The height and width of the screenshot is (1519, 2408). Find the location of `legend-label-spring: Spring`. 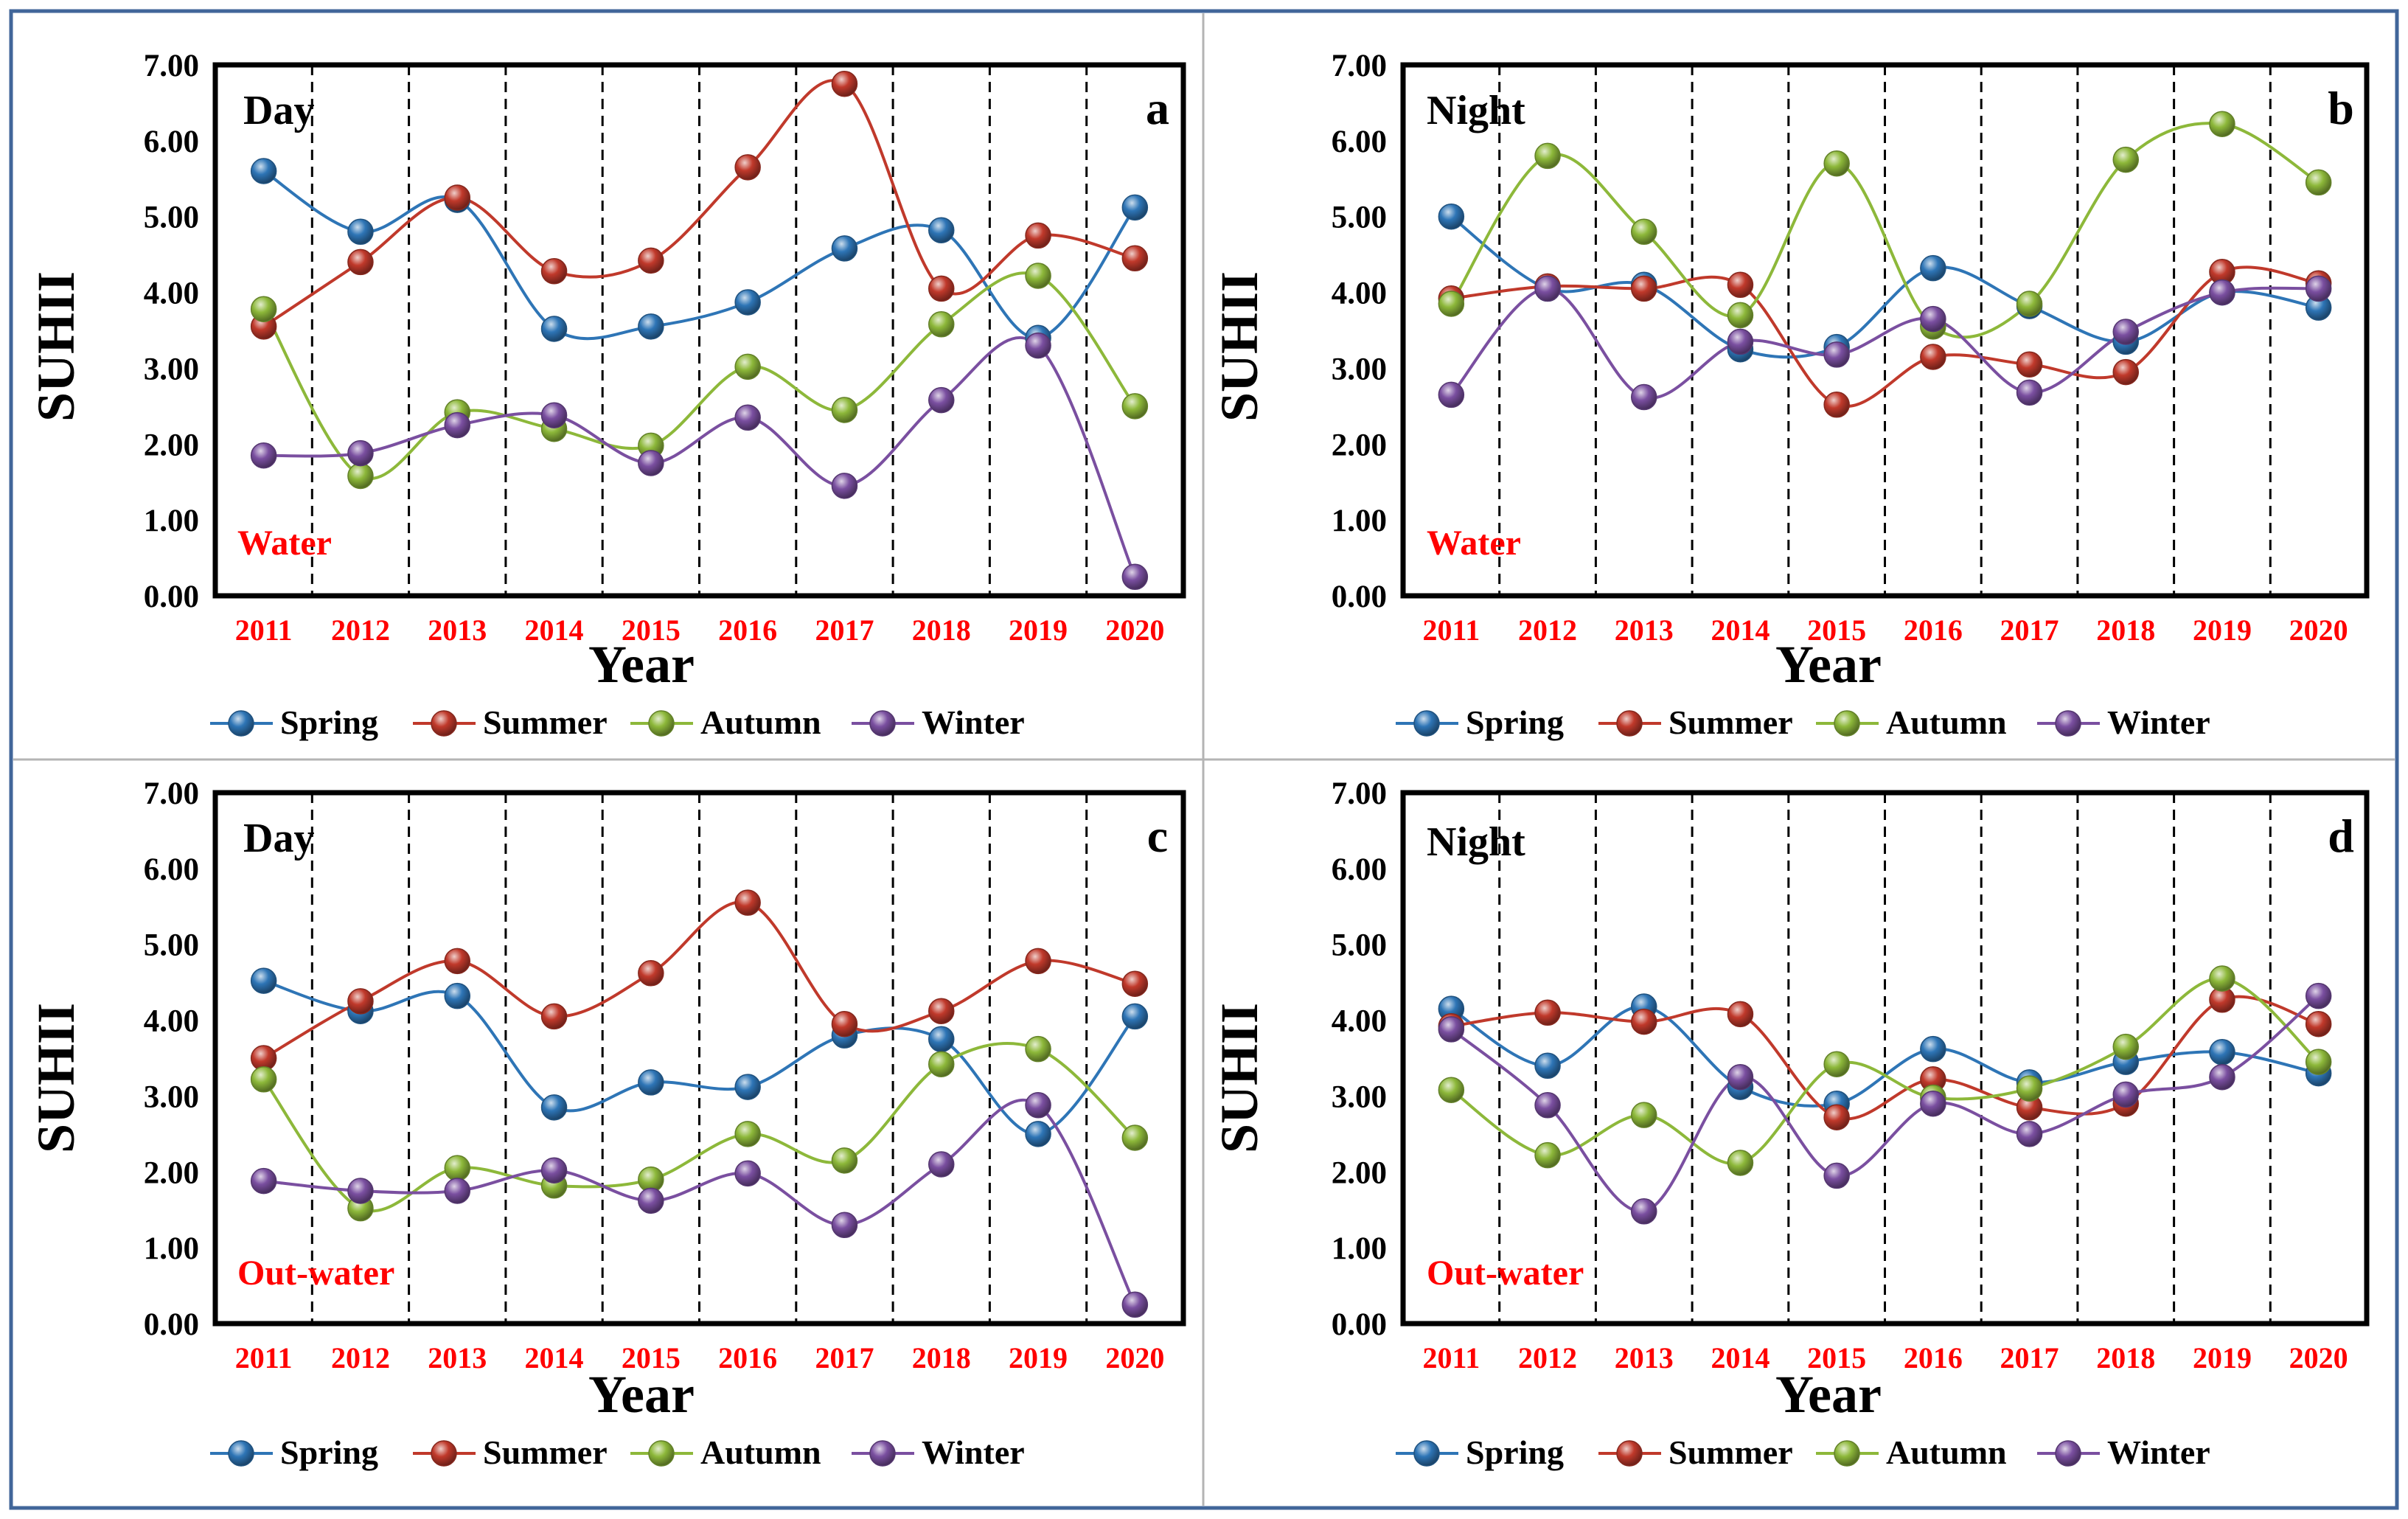

legend-label-spring: Spring is located at coordinates (329, 722).